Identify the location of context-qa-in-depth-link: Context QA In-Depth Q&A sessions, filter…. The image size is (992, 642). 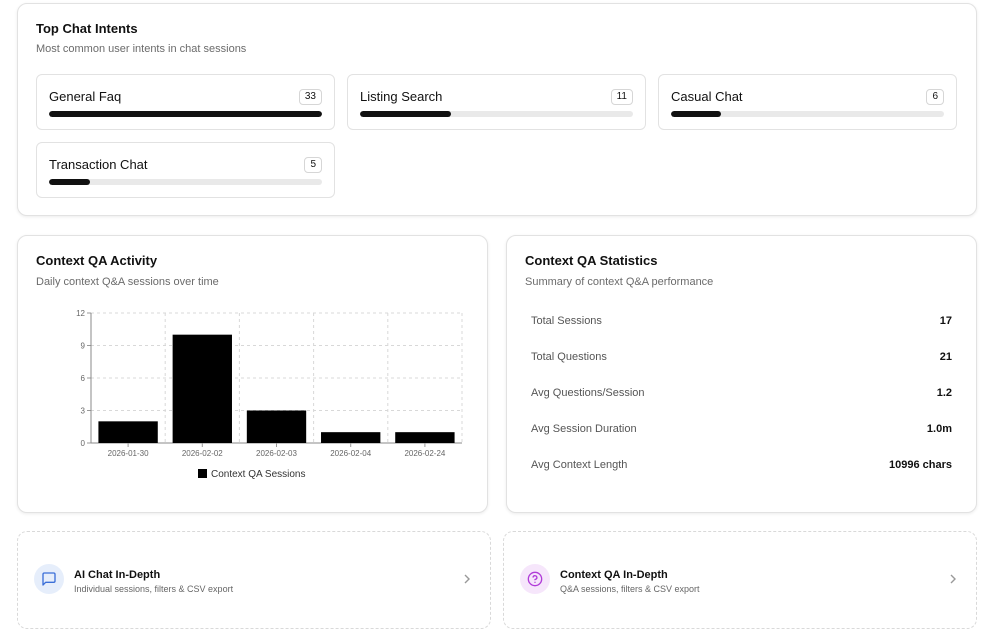
(740, 580).